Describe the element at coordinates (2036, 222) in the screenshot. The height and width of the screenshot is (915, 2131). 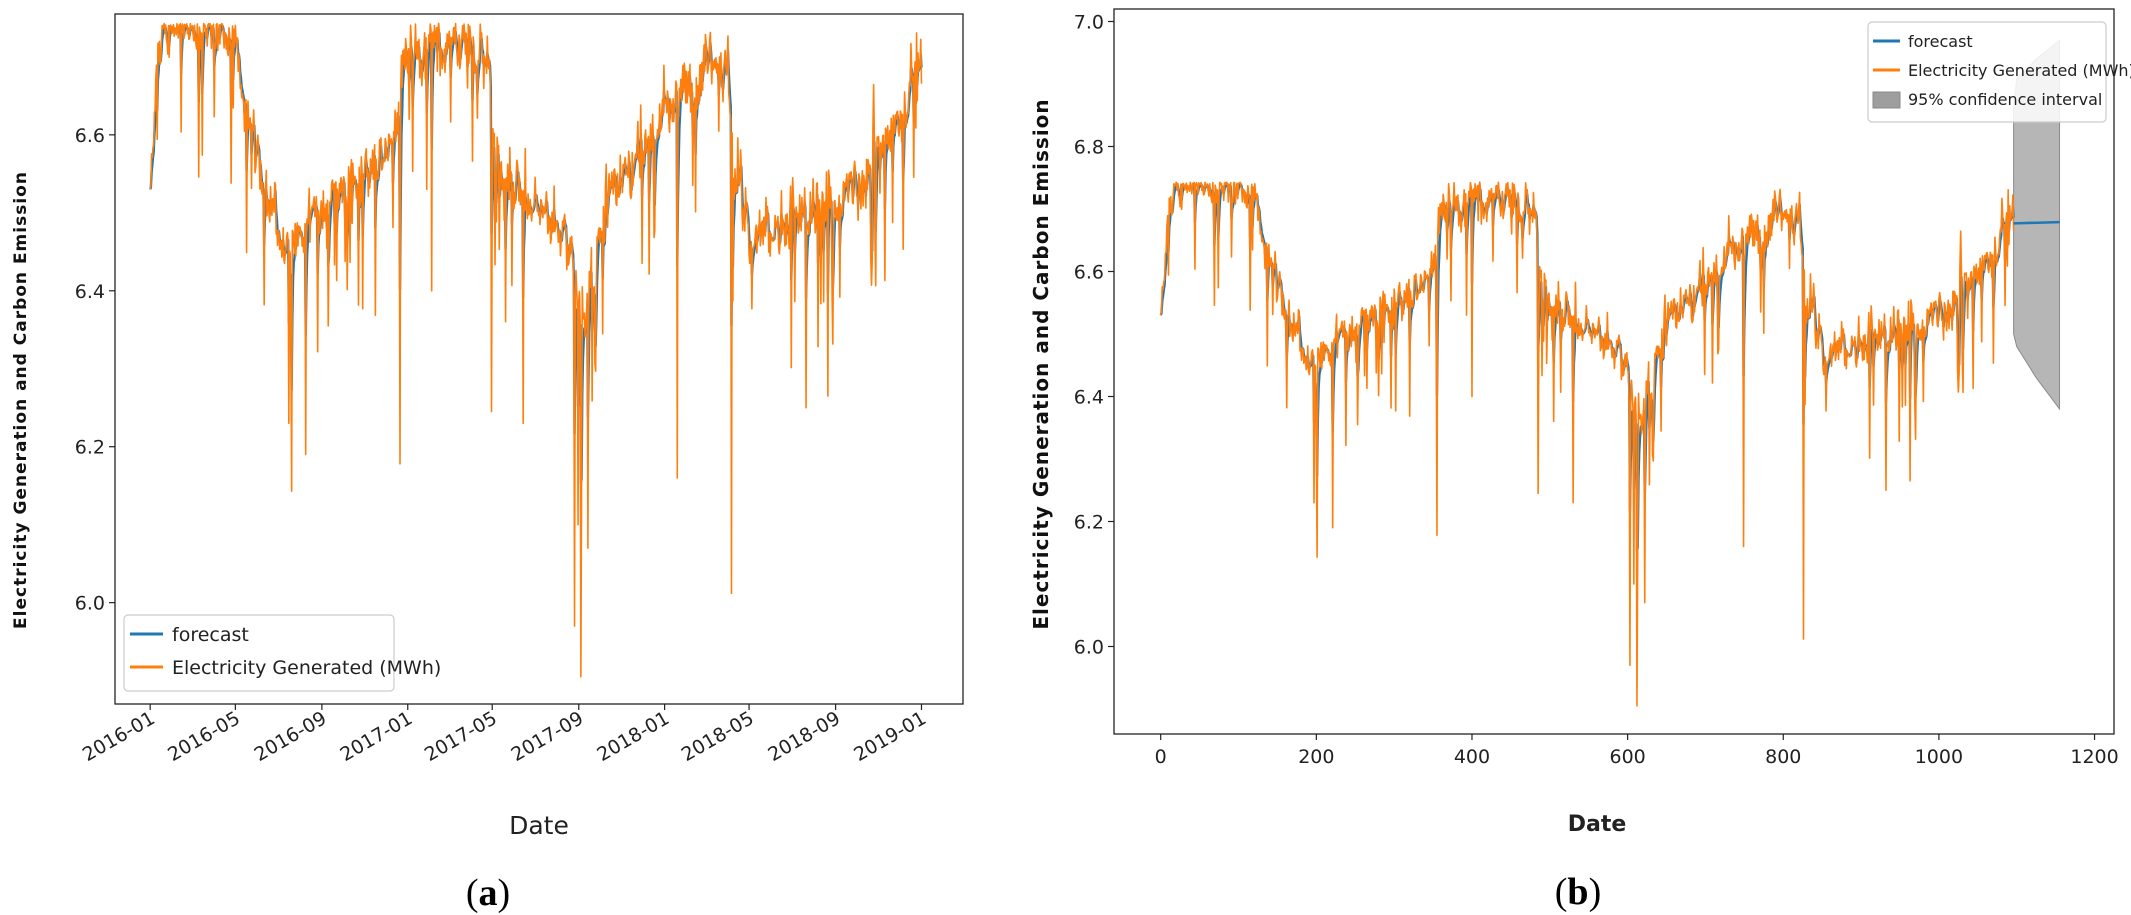
I see `series-forecast-extension-b` at that location.